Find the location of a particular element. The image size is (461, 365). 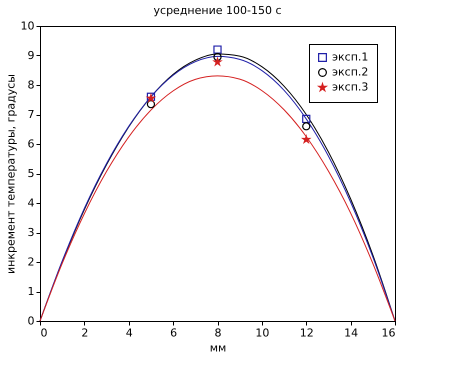

y-tick-label: 0 is located at coordinates (31, 321).